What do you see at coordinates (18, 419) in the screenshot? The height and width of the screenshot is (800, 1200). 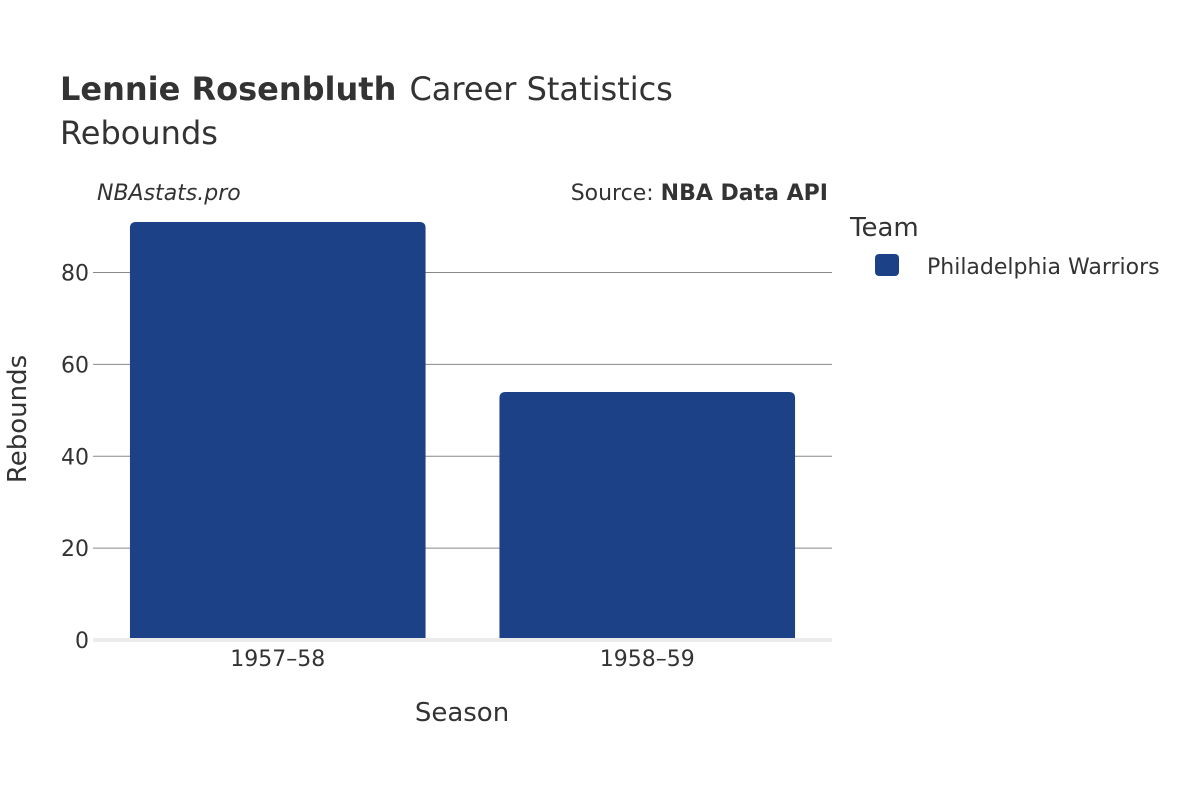 I see `y-axis-title: Rebounds` at bounding box center [18, 419].